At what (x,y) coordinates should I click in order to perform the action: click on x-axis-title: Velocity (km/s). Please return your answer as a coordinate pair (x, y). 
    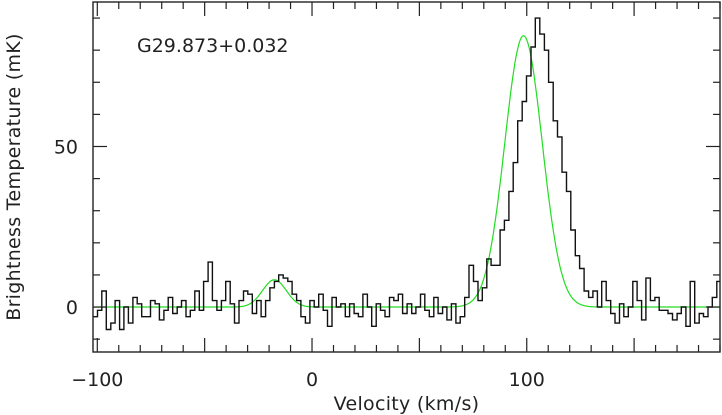
    Looking at the image, I should click on (407, 404).